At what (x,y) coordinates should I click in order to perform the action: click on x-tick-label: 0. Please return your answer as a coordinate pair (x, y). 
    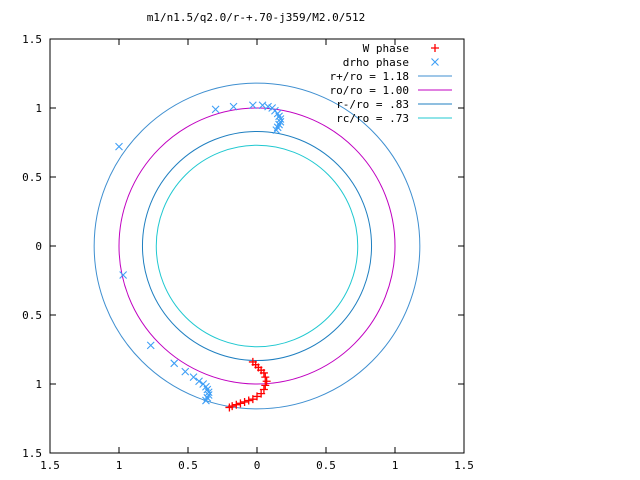
    Looking at the image, I should click on (257, 465).